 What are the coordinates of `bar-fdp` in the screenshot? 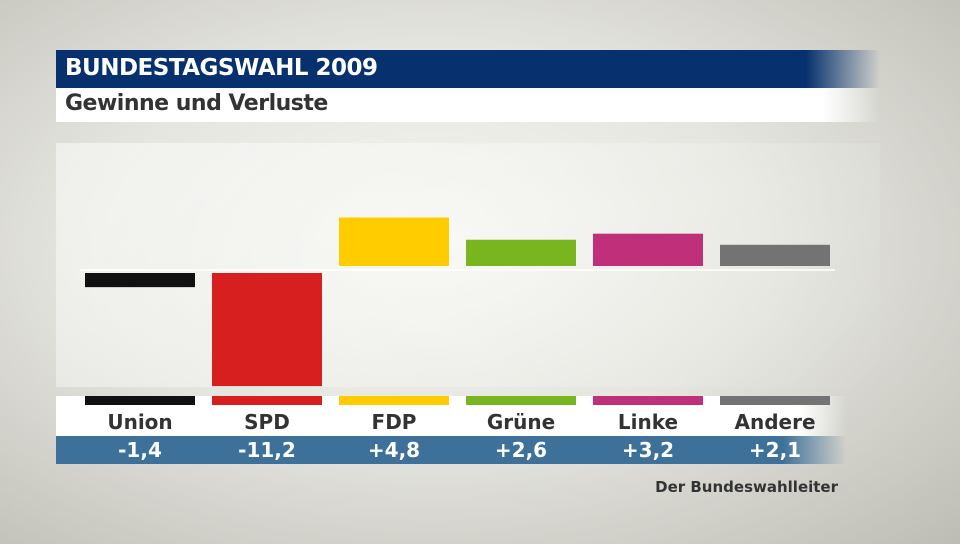 It's located at (394, 241).